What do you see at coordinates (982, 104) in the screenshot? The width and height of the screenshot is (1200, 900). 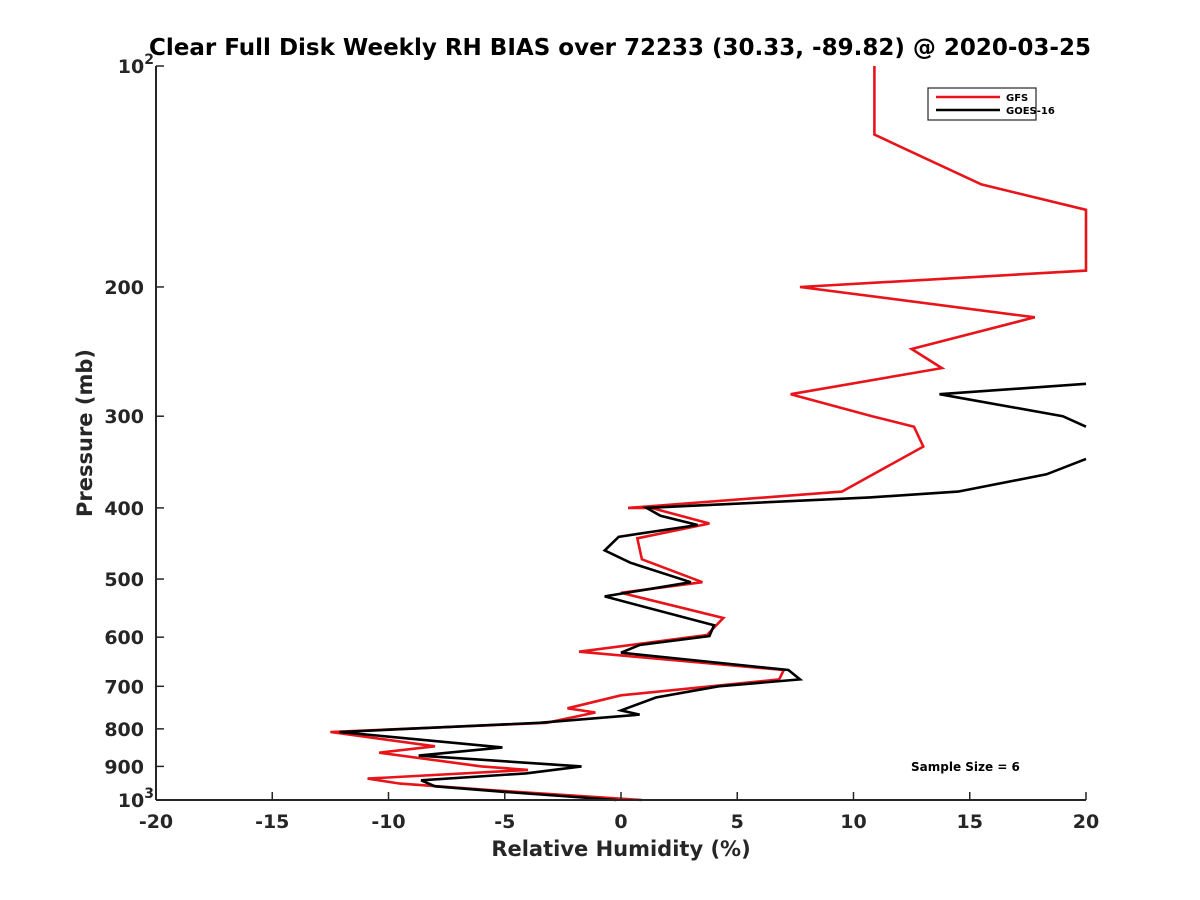 I see `legend-box` at bounding box center [982, 104].